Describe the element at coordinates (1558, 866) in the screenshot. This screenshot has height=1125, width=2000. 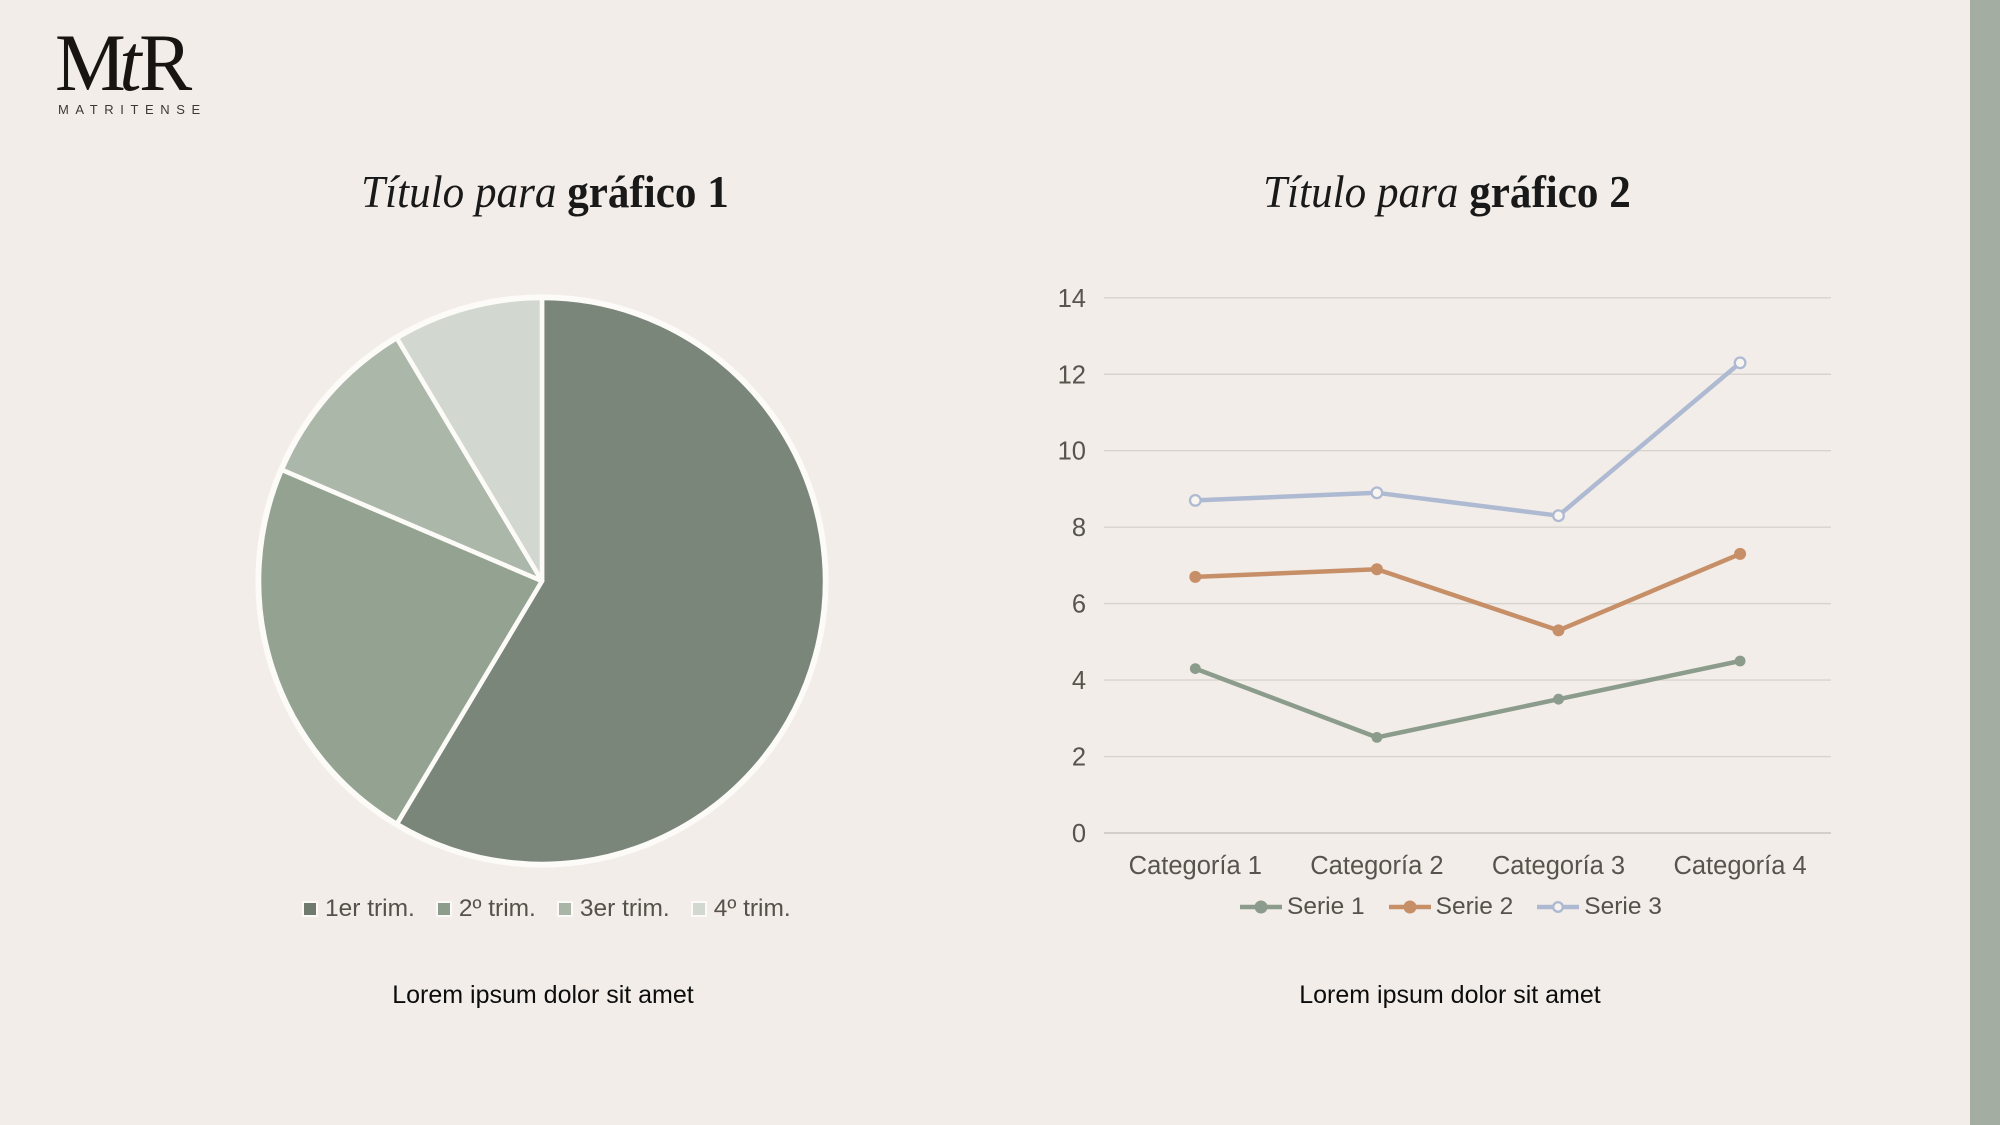
I see `svg-text: Categoría 3` at that location.